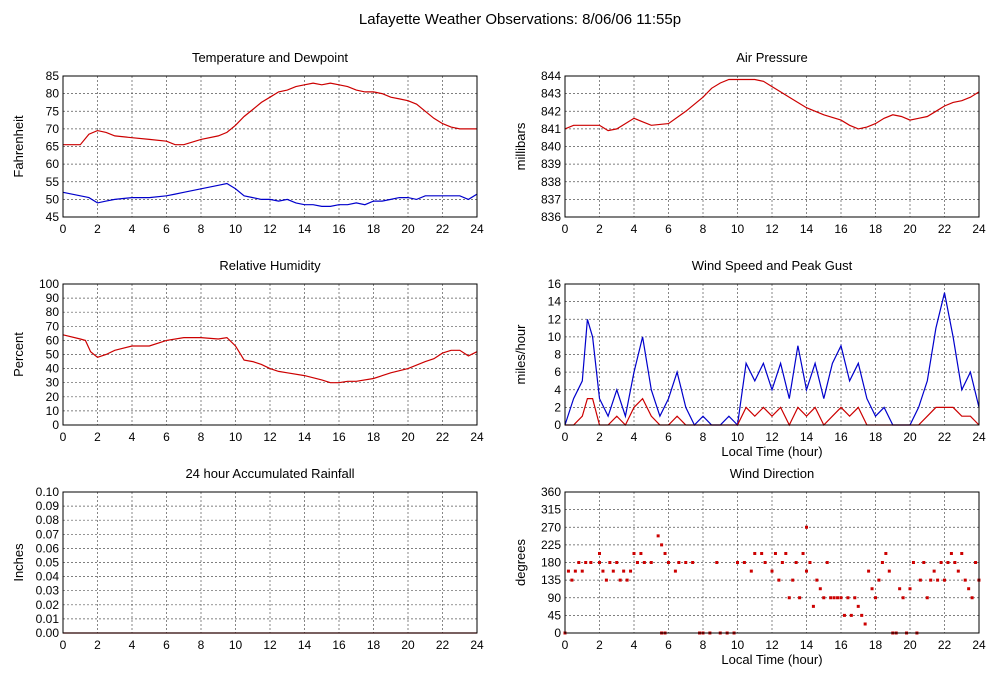 The width and height of the screenshot is (1000, 680). Describe the element at coordinates (772, 57) in the screenshot. I see `chart-title: Air Pressure` at that location.